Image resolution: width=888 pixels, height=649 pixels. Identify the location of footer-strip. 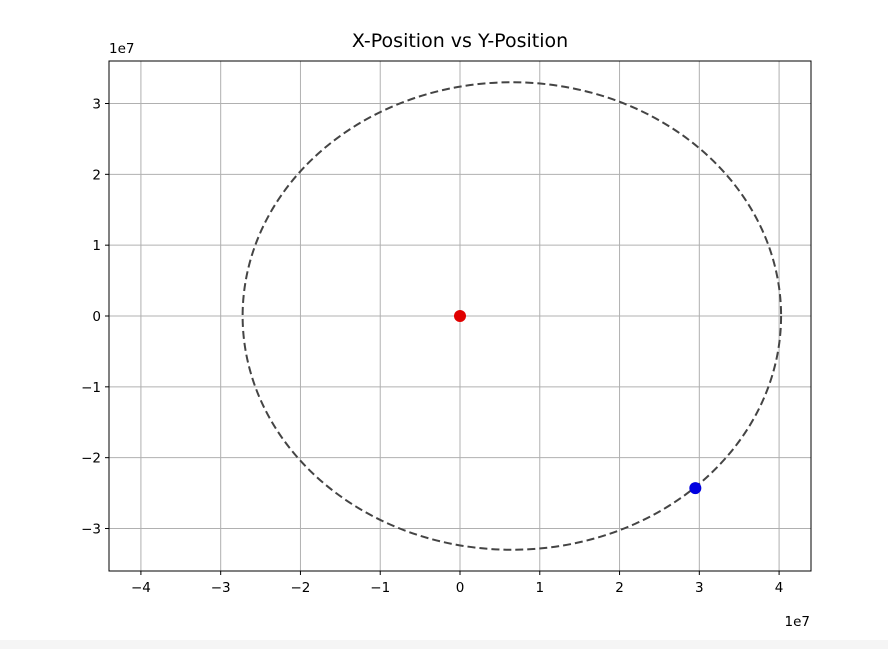
(444, 644).